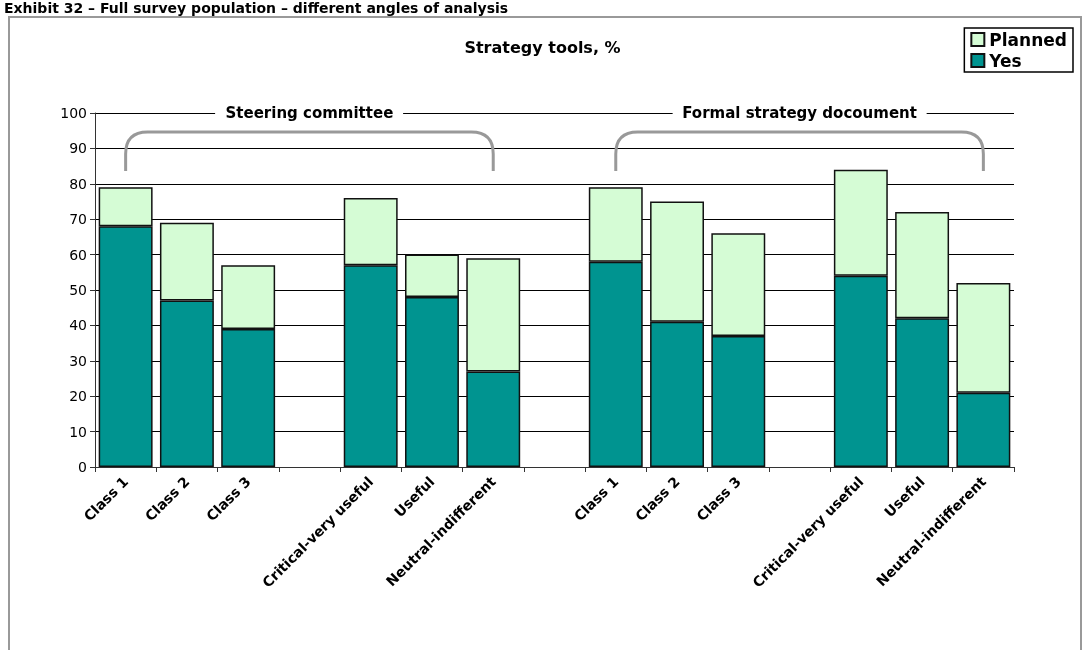 The image size is (1085, 650). I want to click on legend-label: Yes, so click(1005, 60).